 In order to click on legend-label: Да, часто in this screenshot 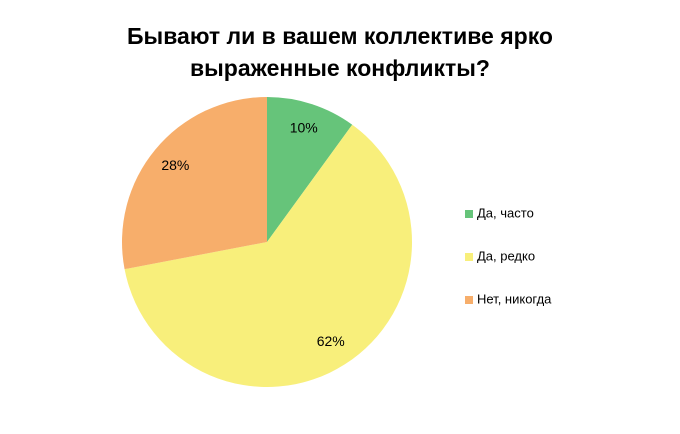, I will do `click(505, 212)`.